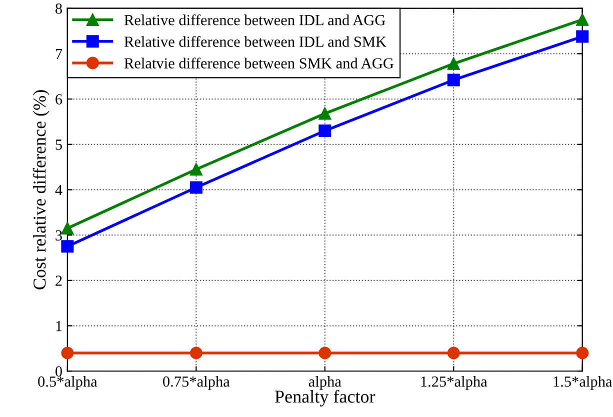 This screenshot has height=417, width=613. Describe the element at coordinates (59, 371) in the screenshot. I see `y-tick-label: 0` at that location.